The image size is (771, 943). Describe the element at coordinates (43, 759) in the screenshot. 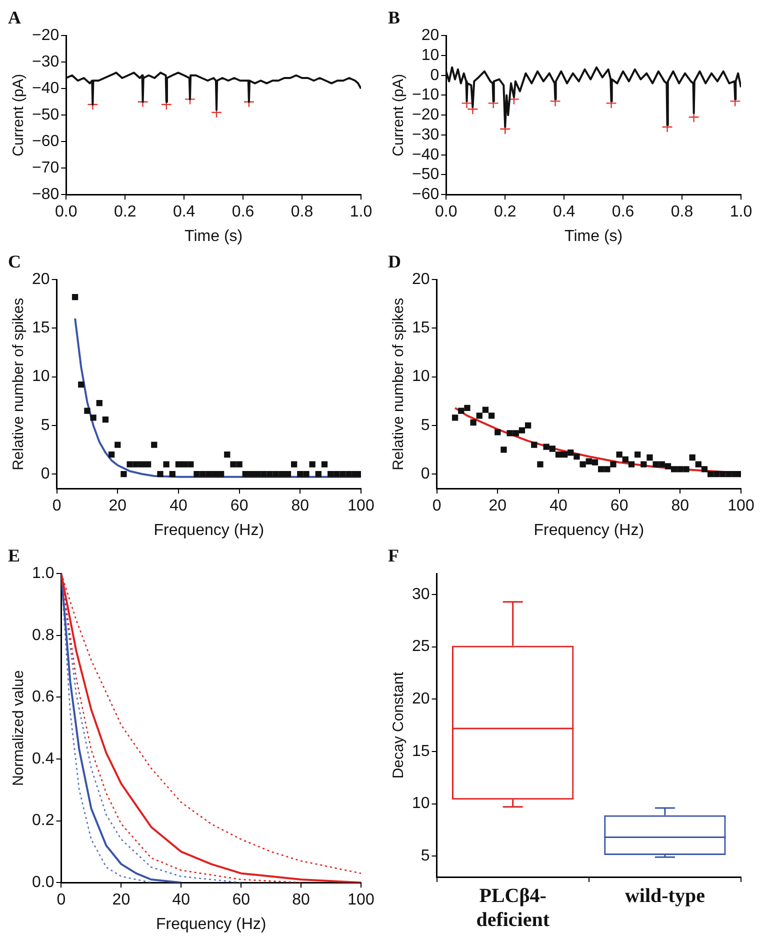

I see `y-tick-label: 0.4` at that location.